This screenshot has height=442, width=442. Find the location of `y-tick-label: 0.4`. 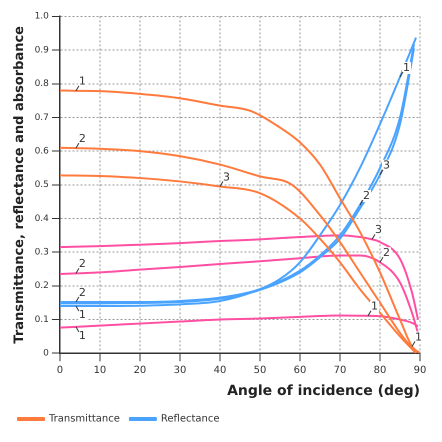

y-tick-label: 0.4 is located at coordinates (42, 219).